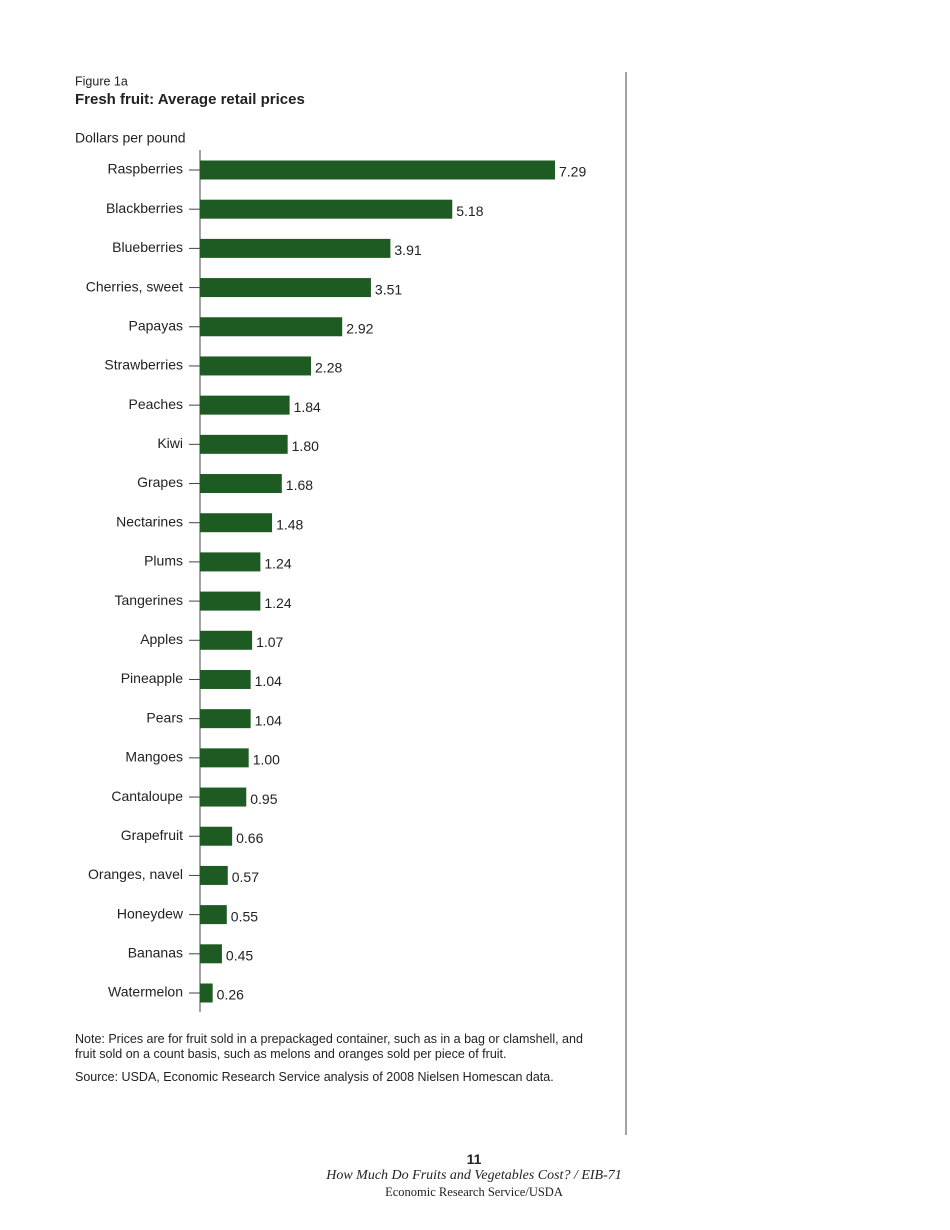 The width and height of the screenshot is (950, 1230). I want to click on category-label: Honeydew, so click(150, 913).